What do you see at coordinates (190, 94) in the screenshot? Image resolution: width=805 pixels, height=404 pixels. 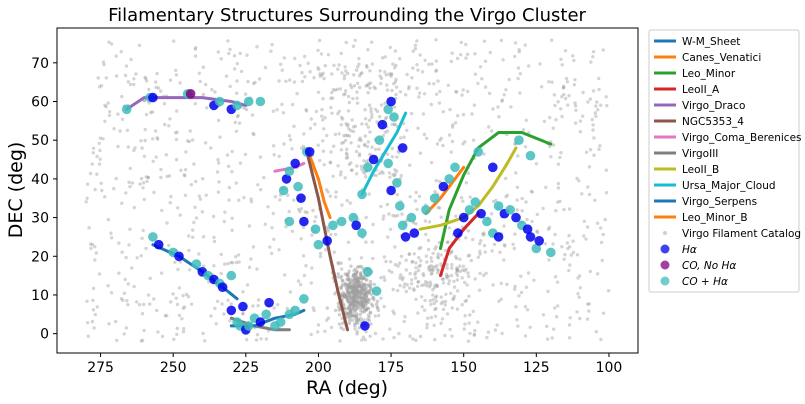 I see `member-point-co-no-halpha` at bounding box center [190, 94].